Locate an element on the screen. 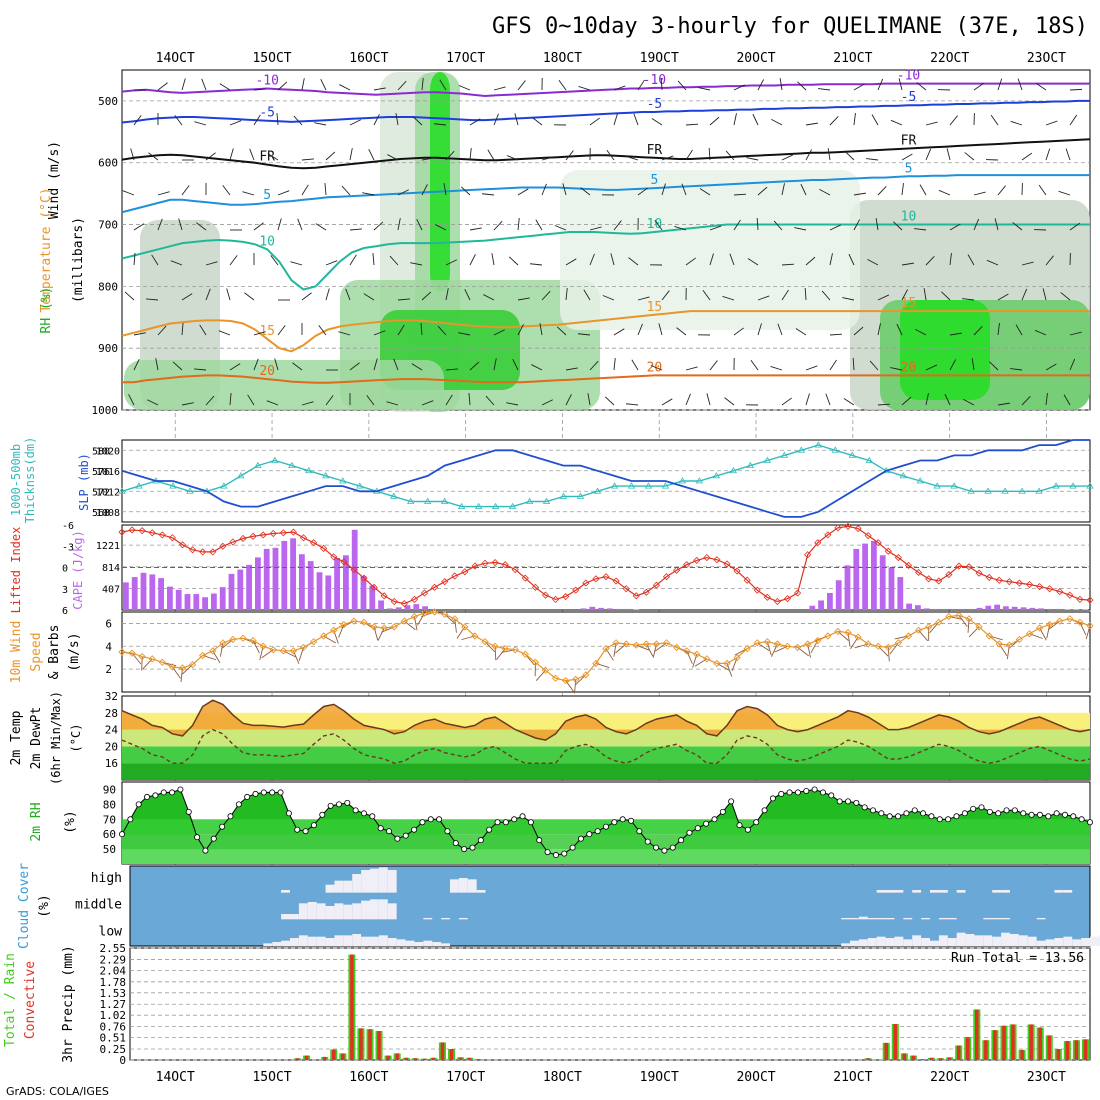 Image resolution: width=1100 pixels, height=1100 pixels. cloud-bar-middle is located at coordinates (339, 911).